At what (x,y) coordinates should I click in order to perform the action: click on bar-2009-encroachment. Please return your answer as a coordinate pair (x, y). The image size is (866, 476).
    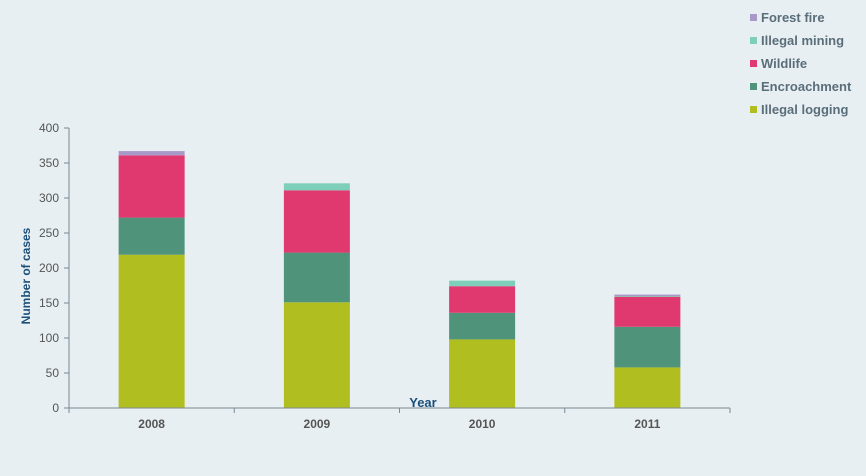
    Looking at the image, I should click on (316, 277).